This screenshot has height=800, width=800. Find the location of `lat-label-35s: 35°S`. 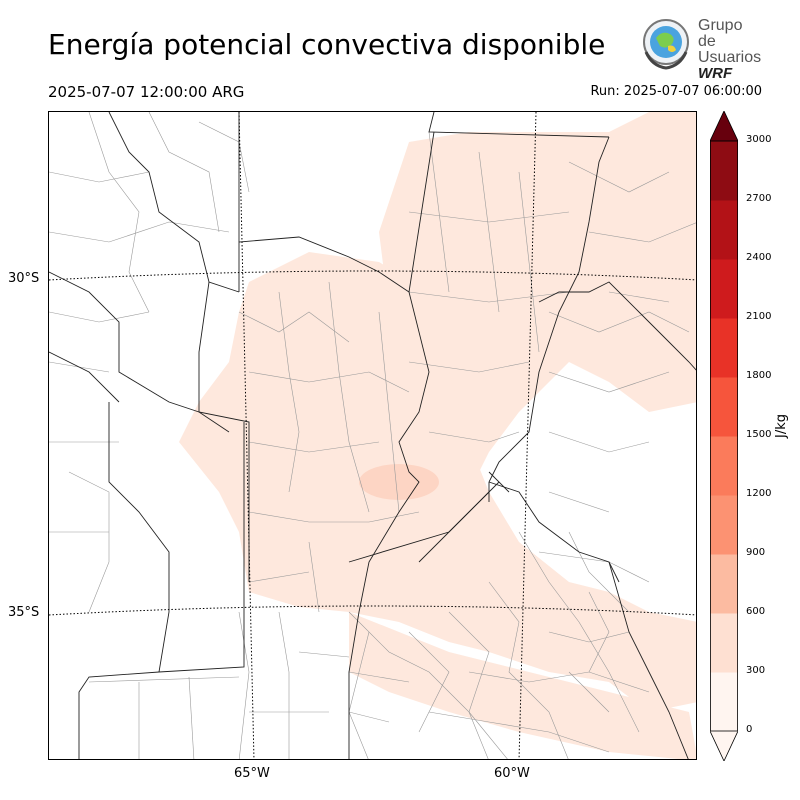

lat-label-35s: 35°S is located at coordinates (24, 612).